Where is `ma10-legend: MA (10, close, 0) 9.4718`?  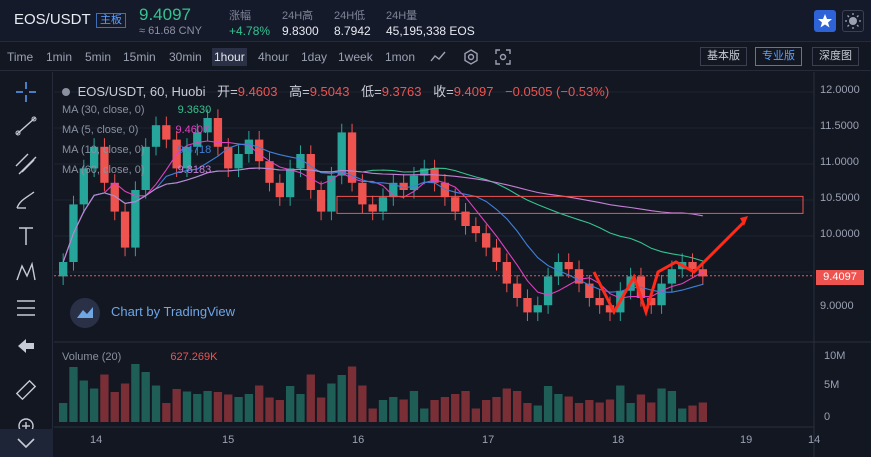
ma10-legend: MA (10, close, 0) 9.4718 is located at coordinates (136, 150).